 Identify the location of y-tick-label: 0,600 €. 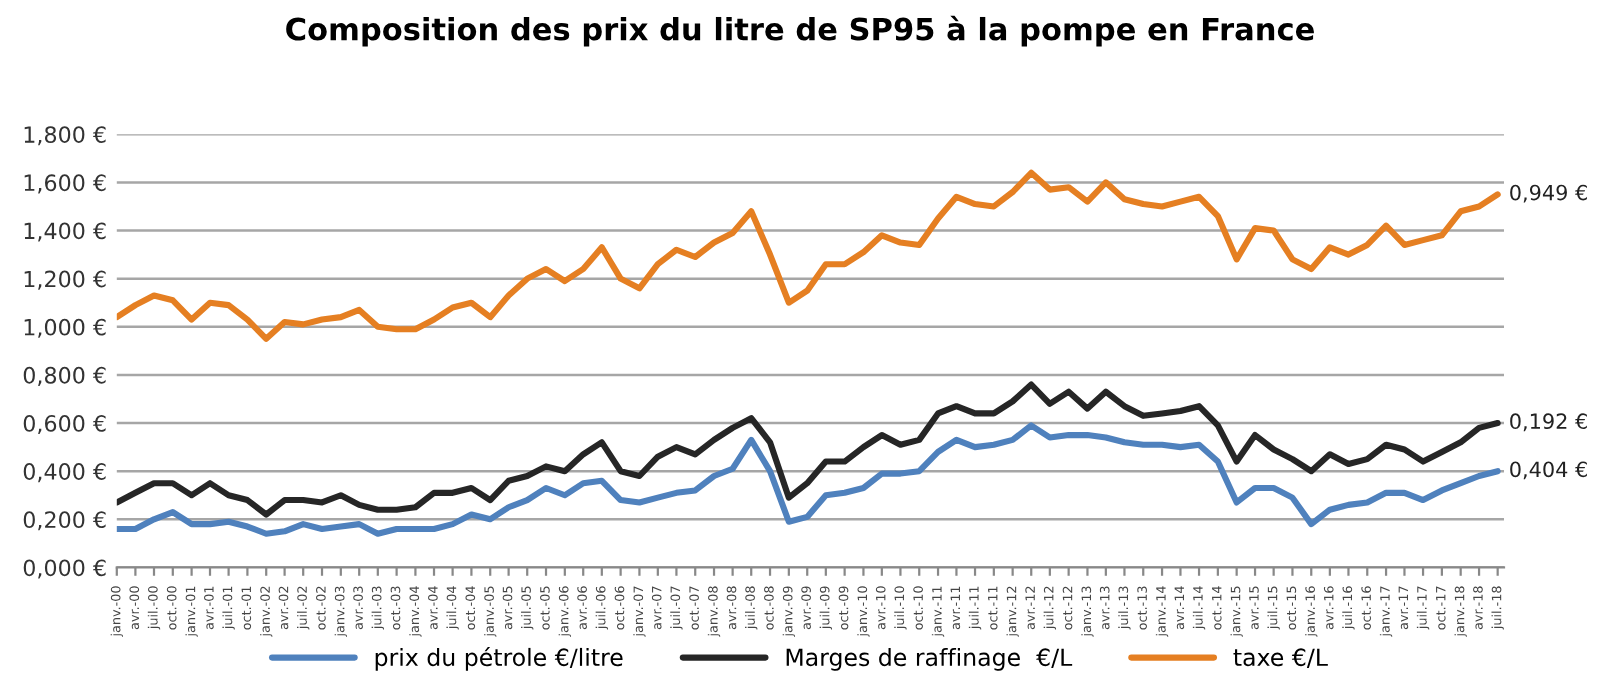
(64, 424).